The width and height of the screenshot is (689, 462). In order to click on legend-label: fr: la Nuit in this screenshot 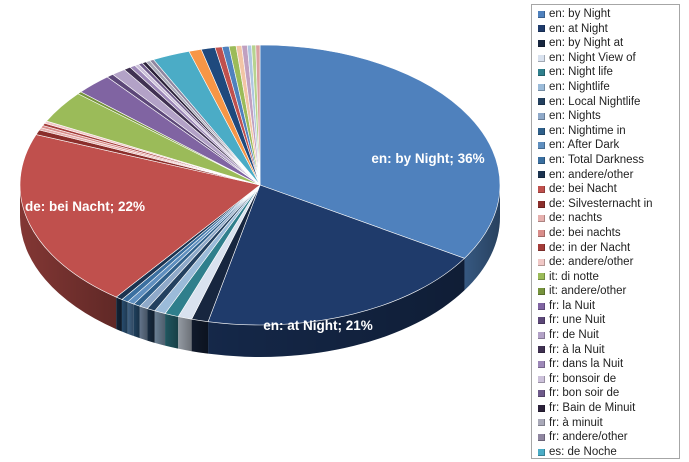, I will do `click(572, 305)`.